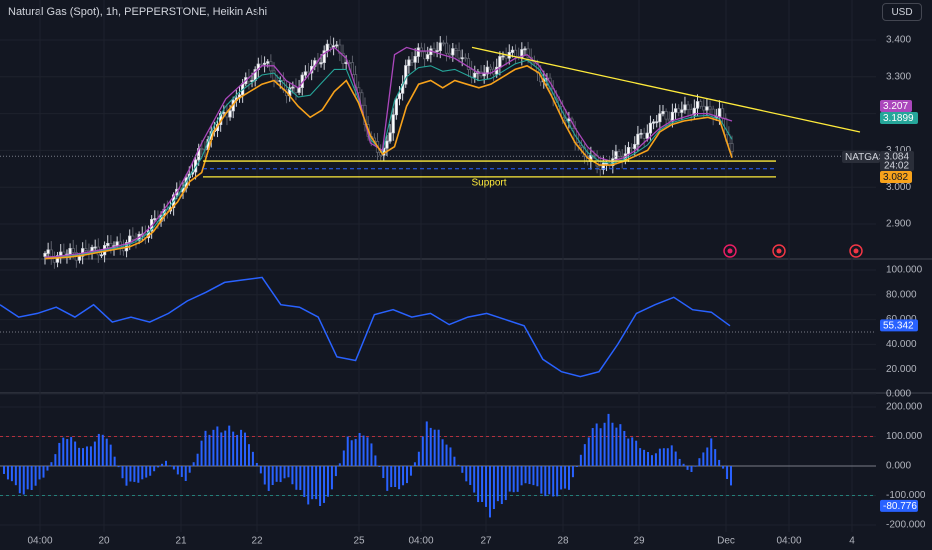 The height and width of the screenshot is (550, 932). Describe the element at coordinates (904, 270) in the screenshot. I see `y-tick-label: 100.000` at that location.